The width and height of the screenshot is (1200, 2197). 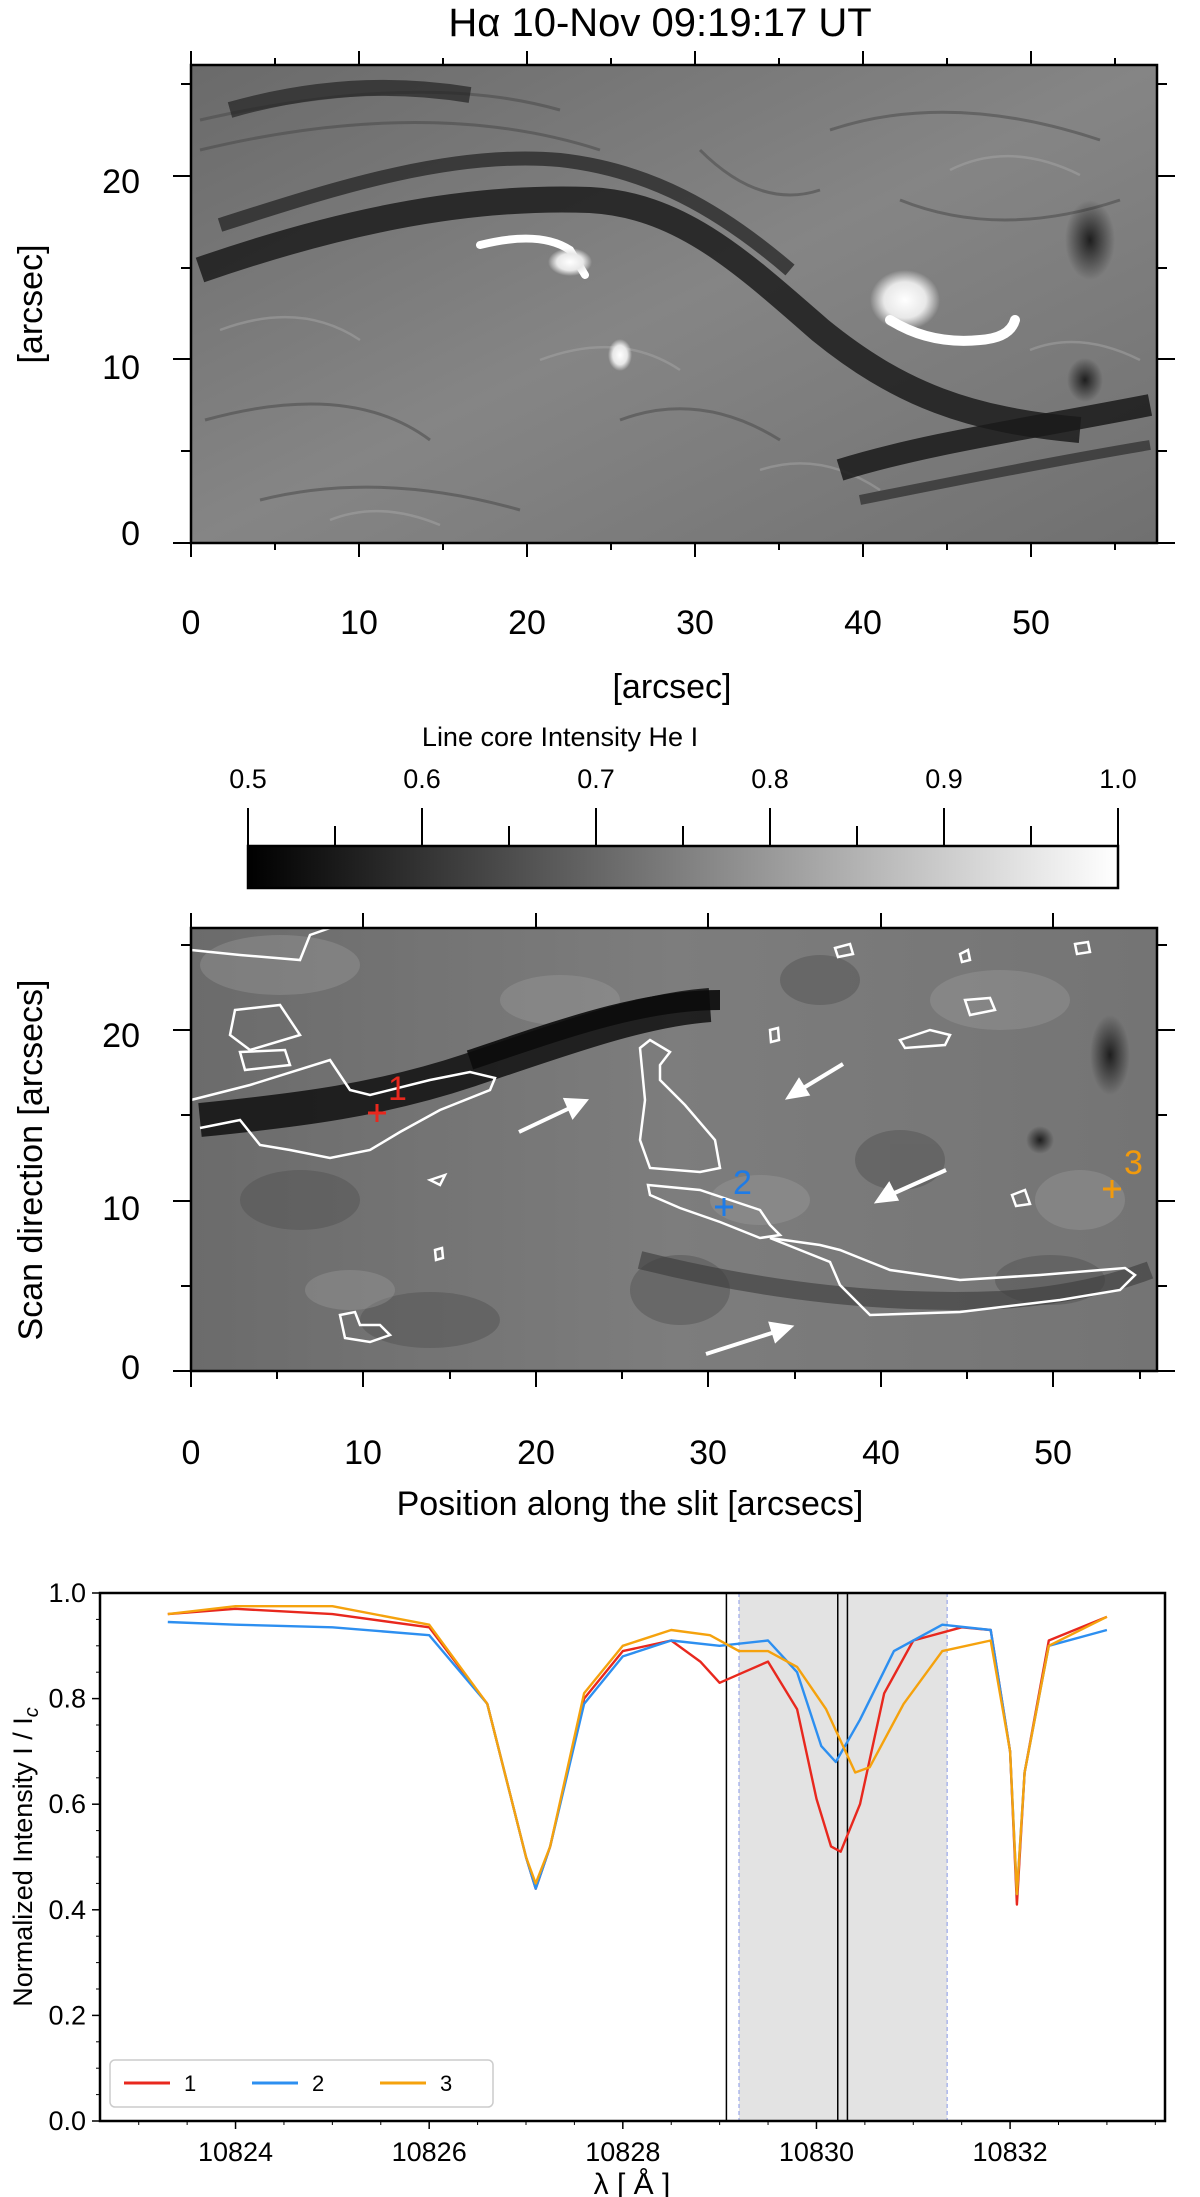 What do you see at coordinates (25, 1857) in the screenshot?
I see `spectra-ylabel: Normalized Intensity I / Ic` at bounding box center [25, 1857].